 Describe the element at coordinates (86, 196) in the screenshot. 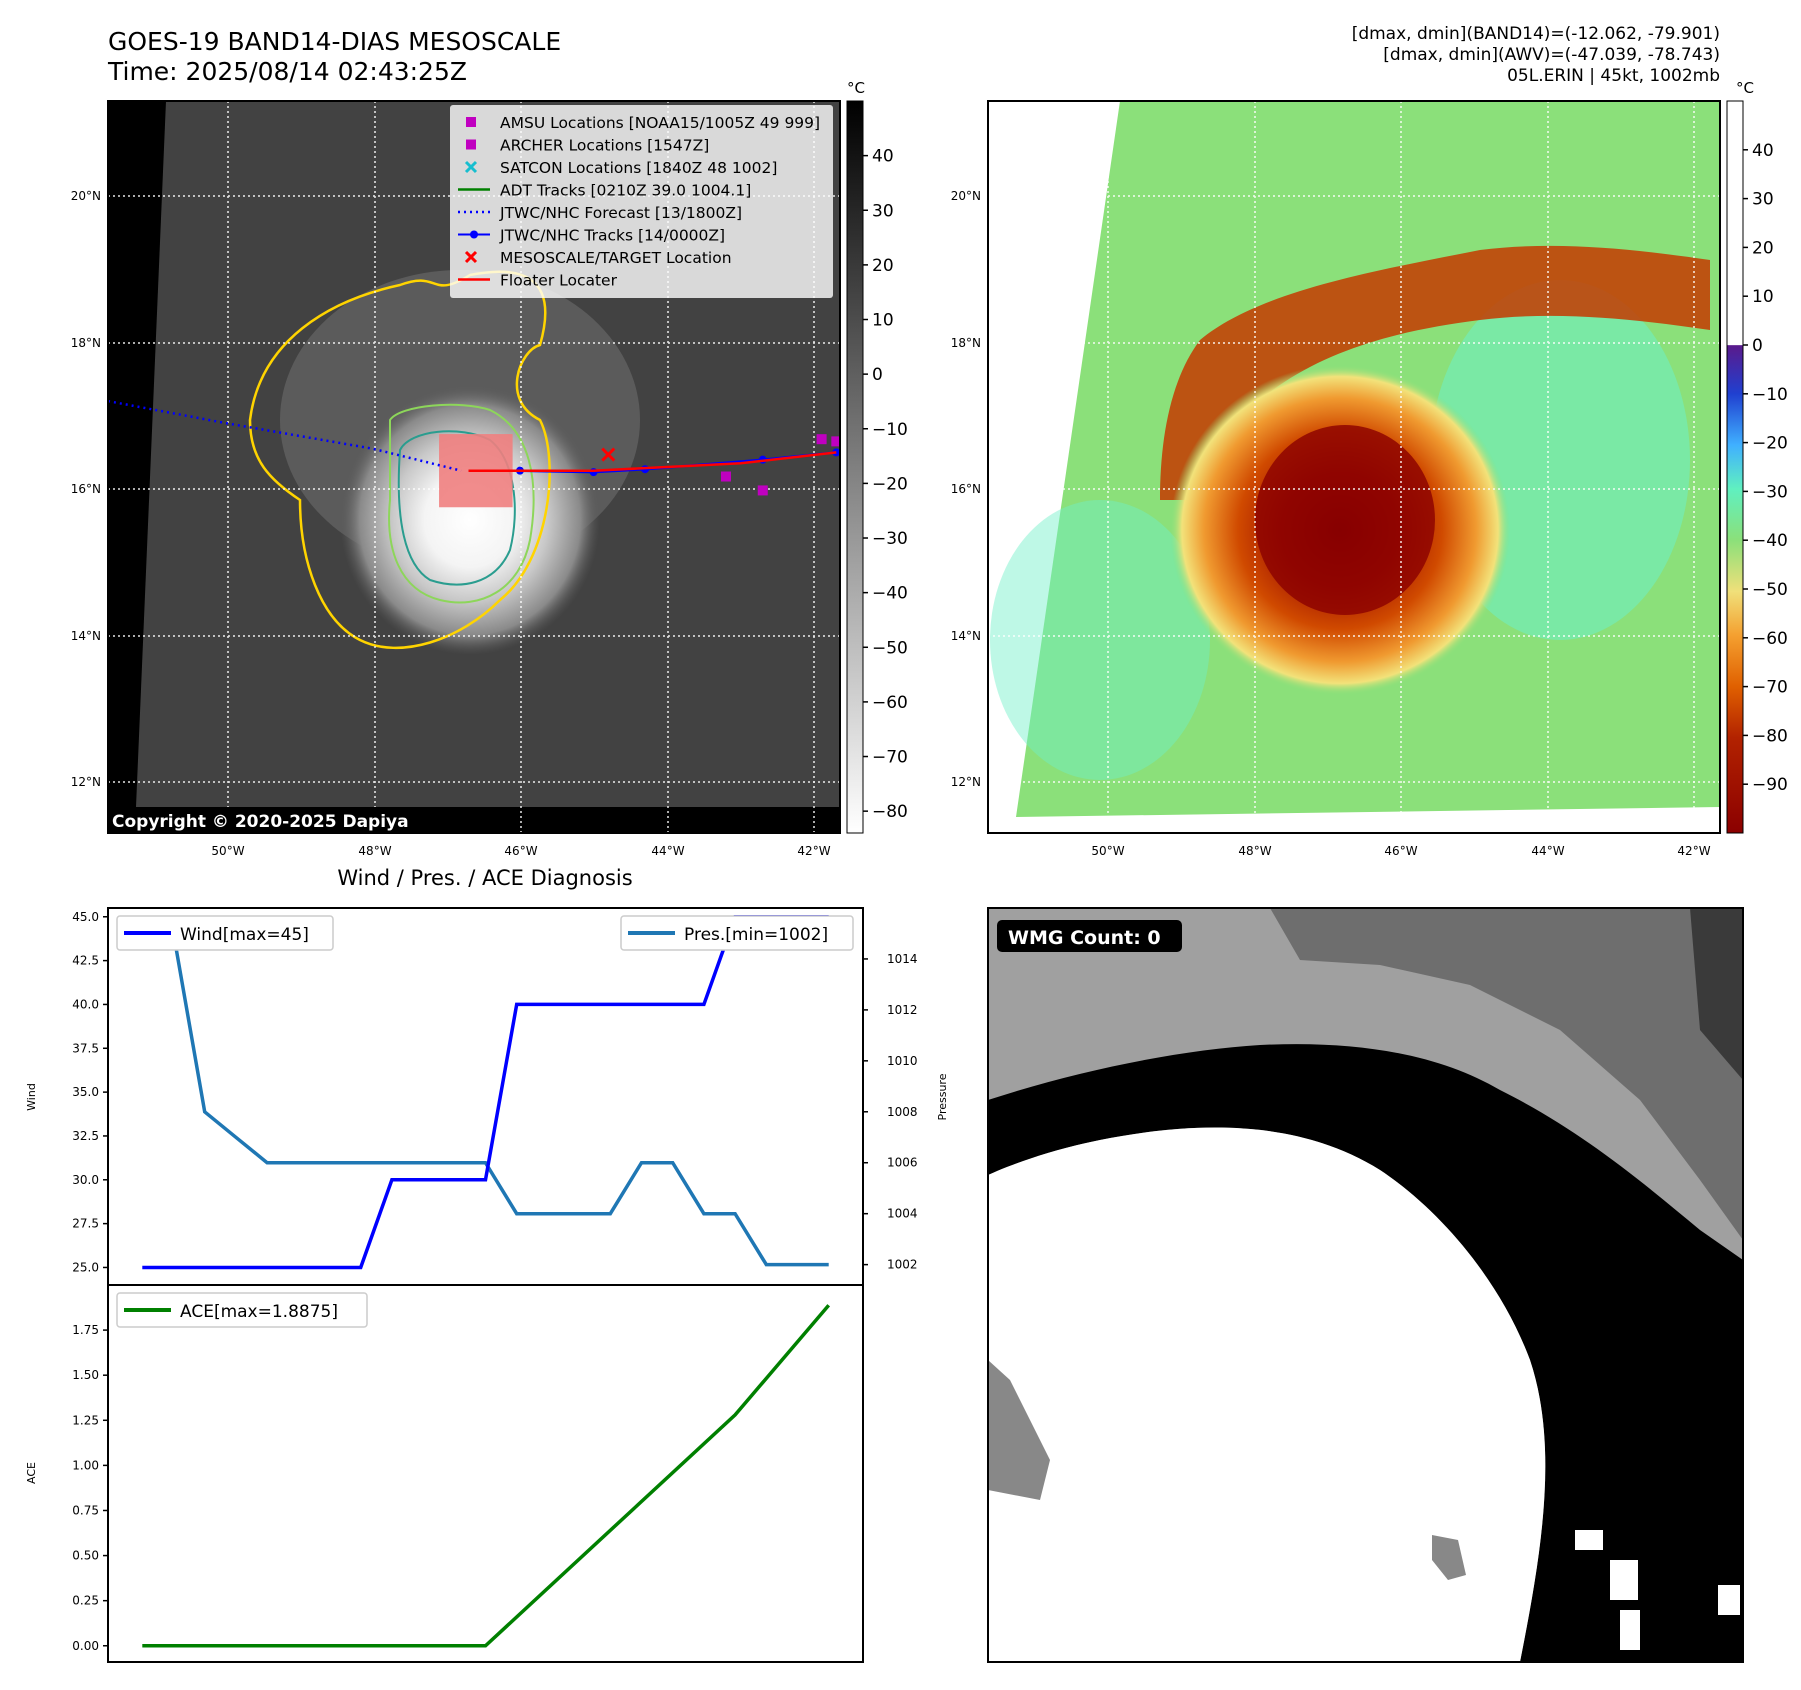

I see `lat-tick-label: 20°N` at that location.